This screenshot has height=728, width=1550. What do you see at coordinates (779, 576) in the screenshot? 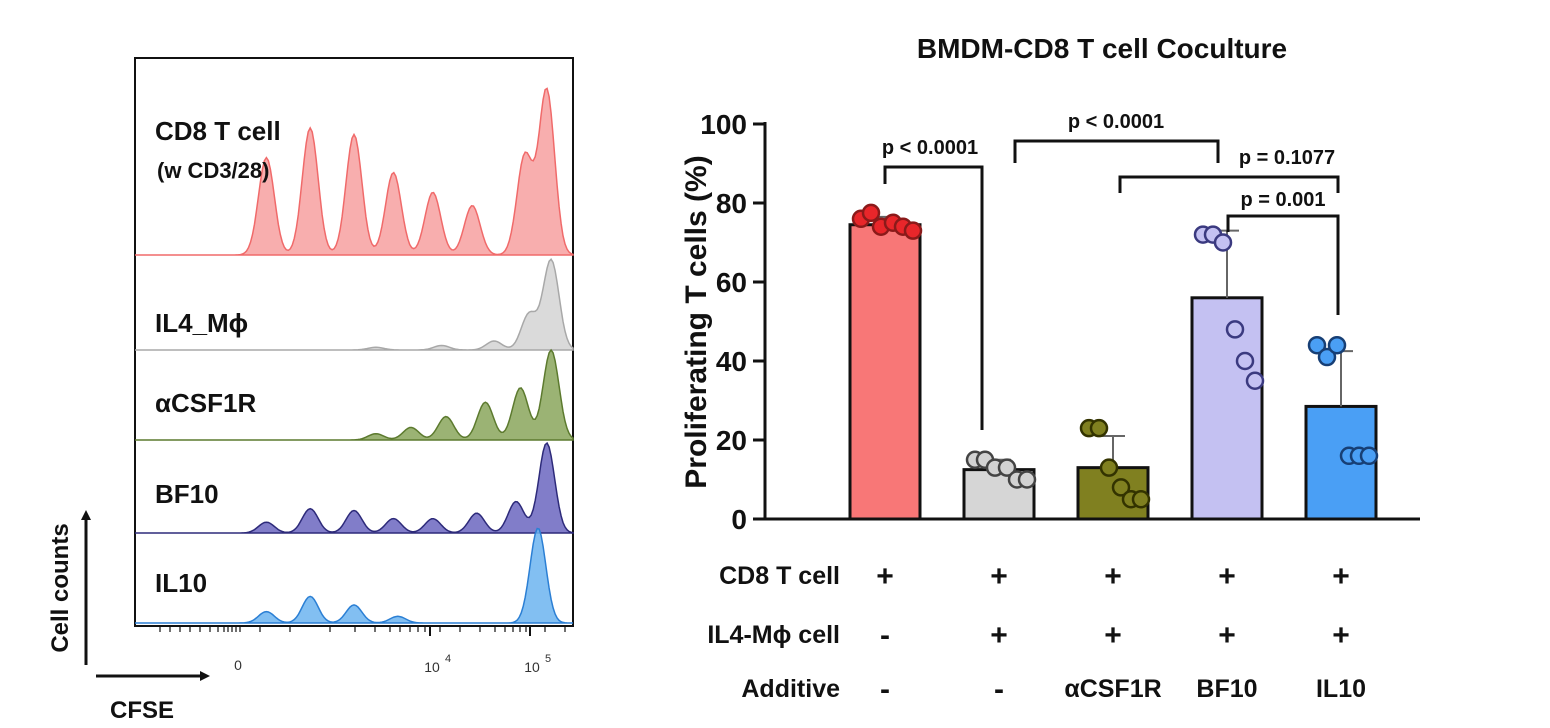
I see `condition-row-label-0: CD8 T cell` at bounding box center [779, 576].